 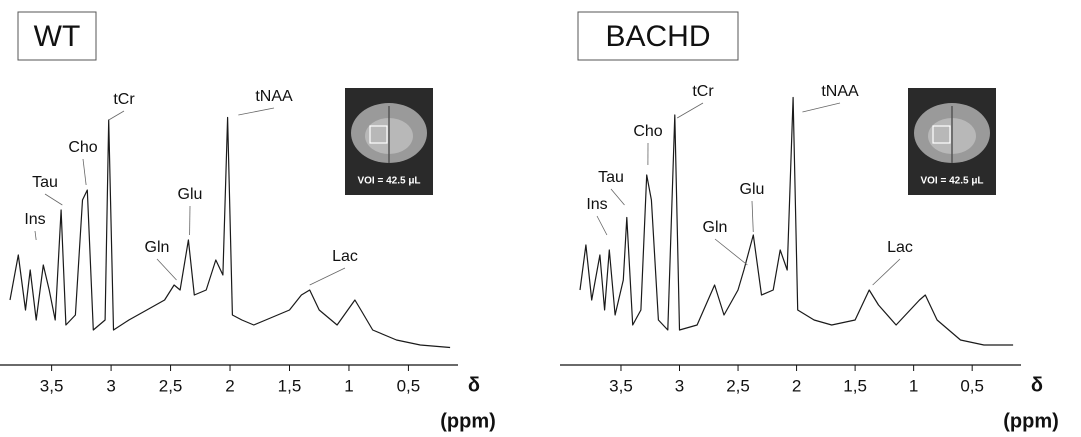 I want to click on panel-title: WT, so click(x=57, y=36).